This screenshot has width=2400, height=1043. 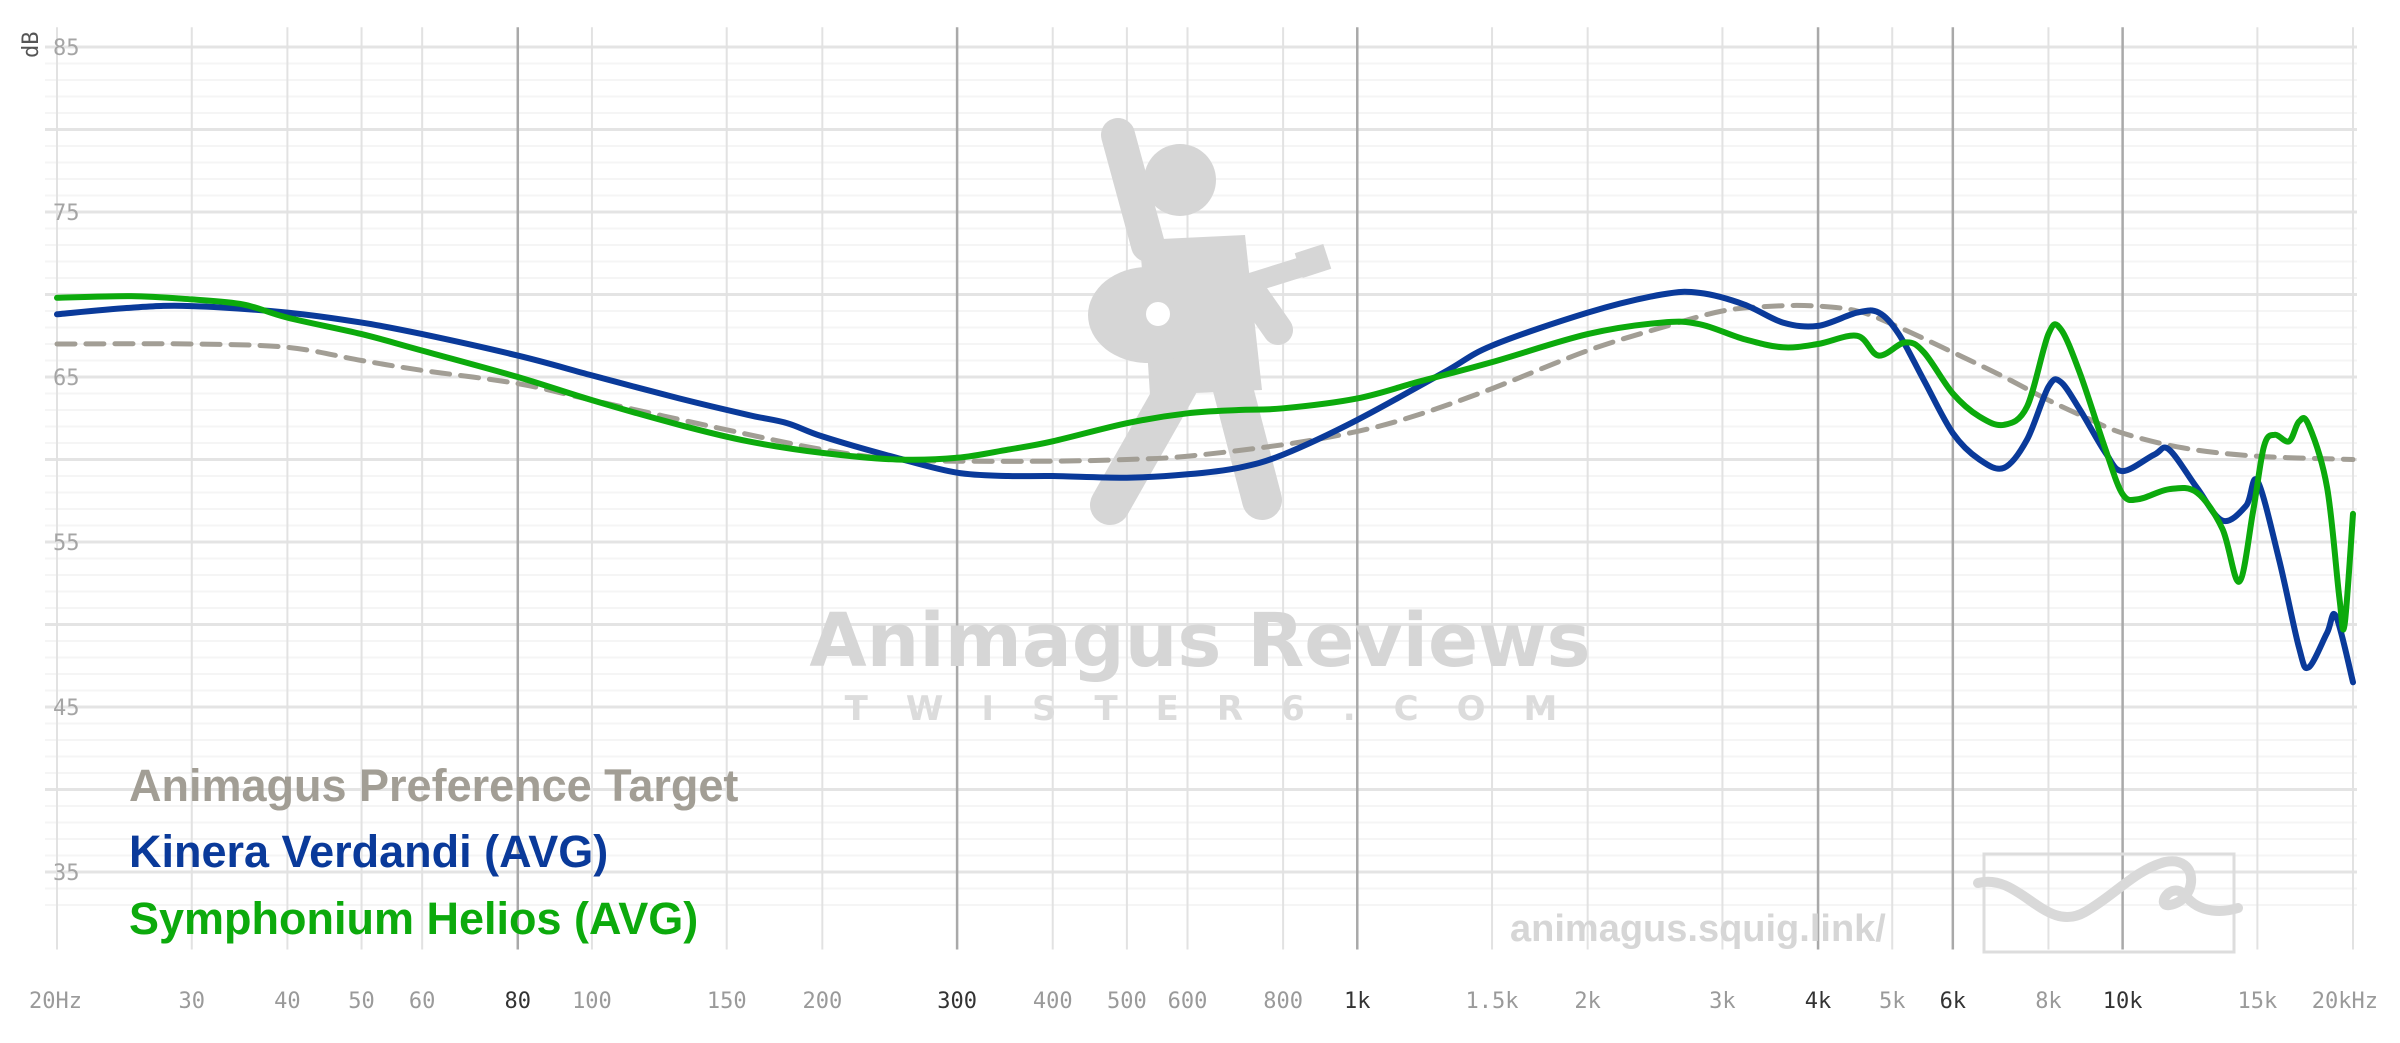 What do you see at coordinates (1210, 321) in the screenshot?
I see `guitarist-logo-icon` at bounding box center [1210, 321].